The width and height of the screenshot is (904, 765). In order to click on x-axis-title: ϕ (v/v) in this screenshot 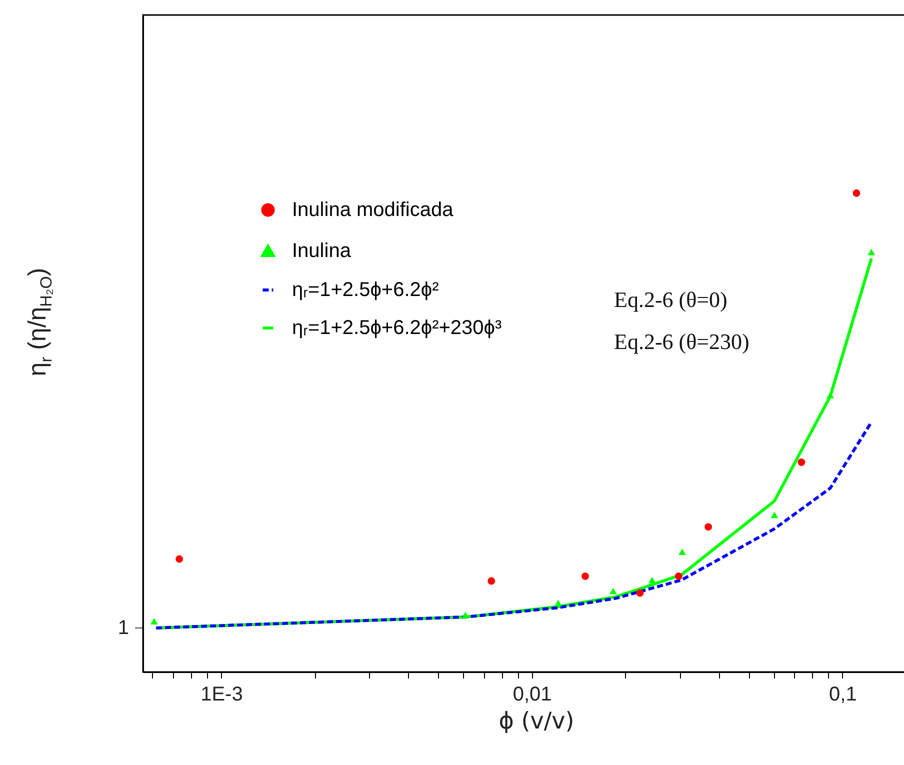, I will do `click(536, 721)`.